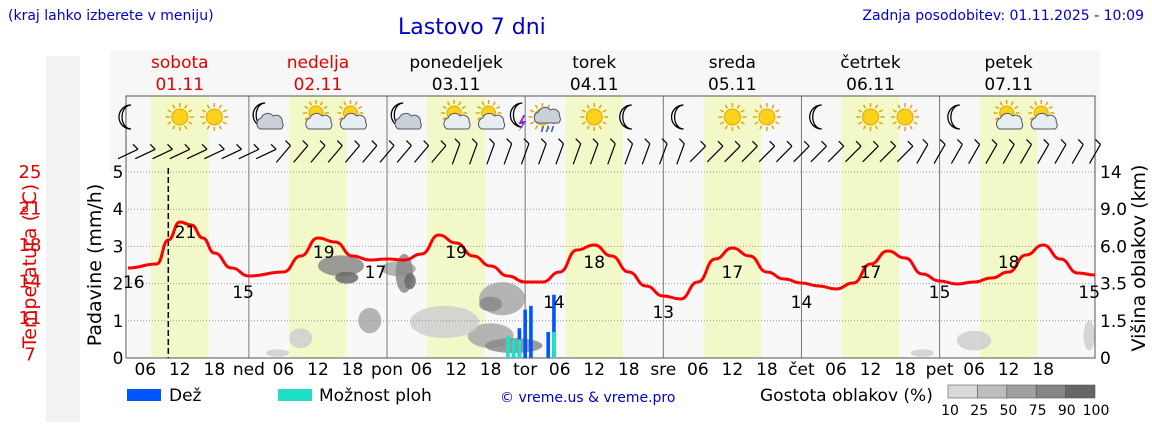 The width and height of the screenshot is (1152, 443). What do you see at coordinates (249, 370) in the screenshot?
I see `day-tick: ned` at bounding box center [249, 370].